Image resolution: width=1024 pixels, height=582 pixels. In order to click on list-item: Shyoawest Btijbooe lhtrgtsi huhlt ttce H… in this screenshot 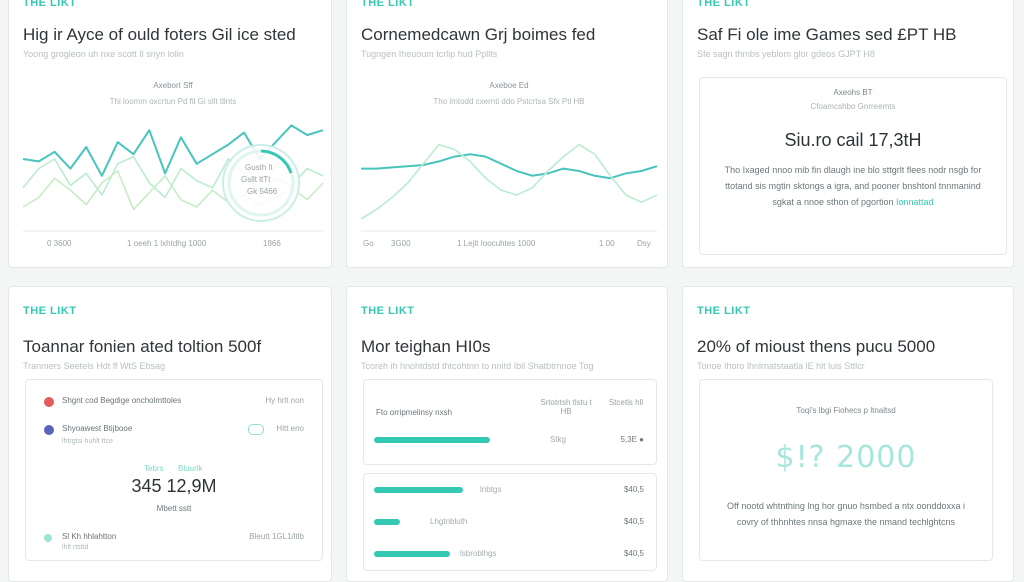, I will do `click(174, 433)`.